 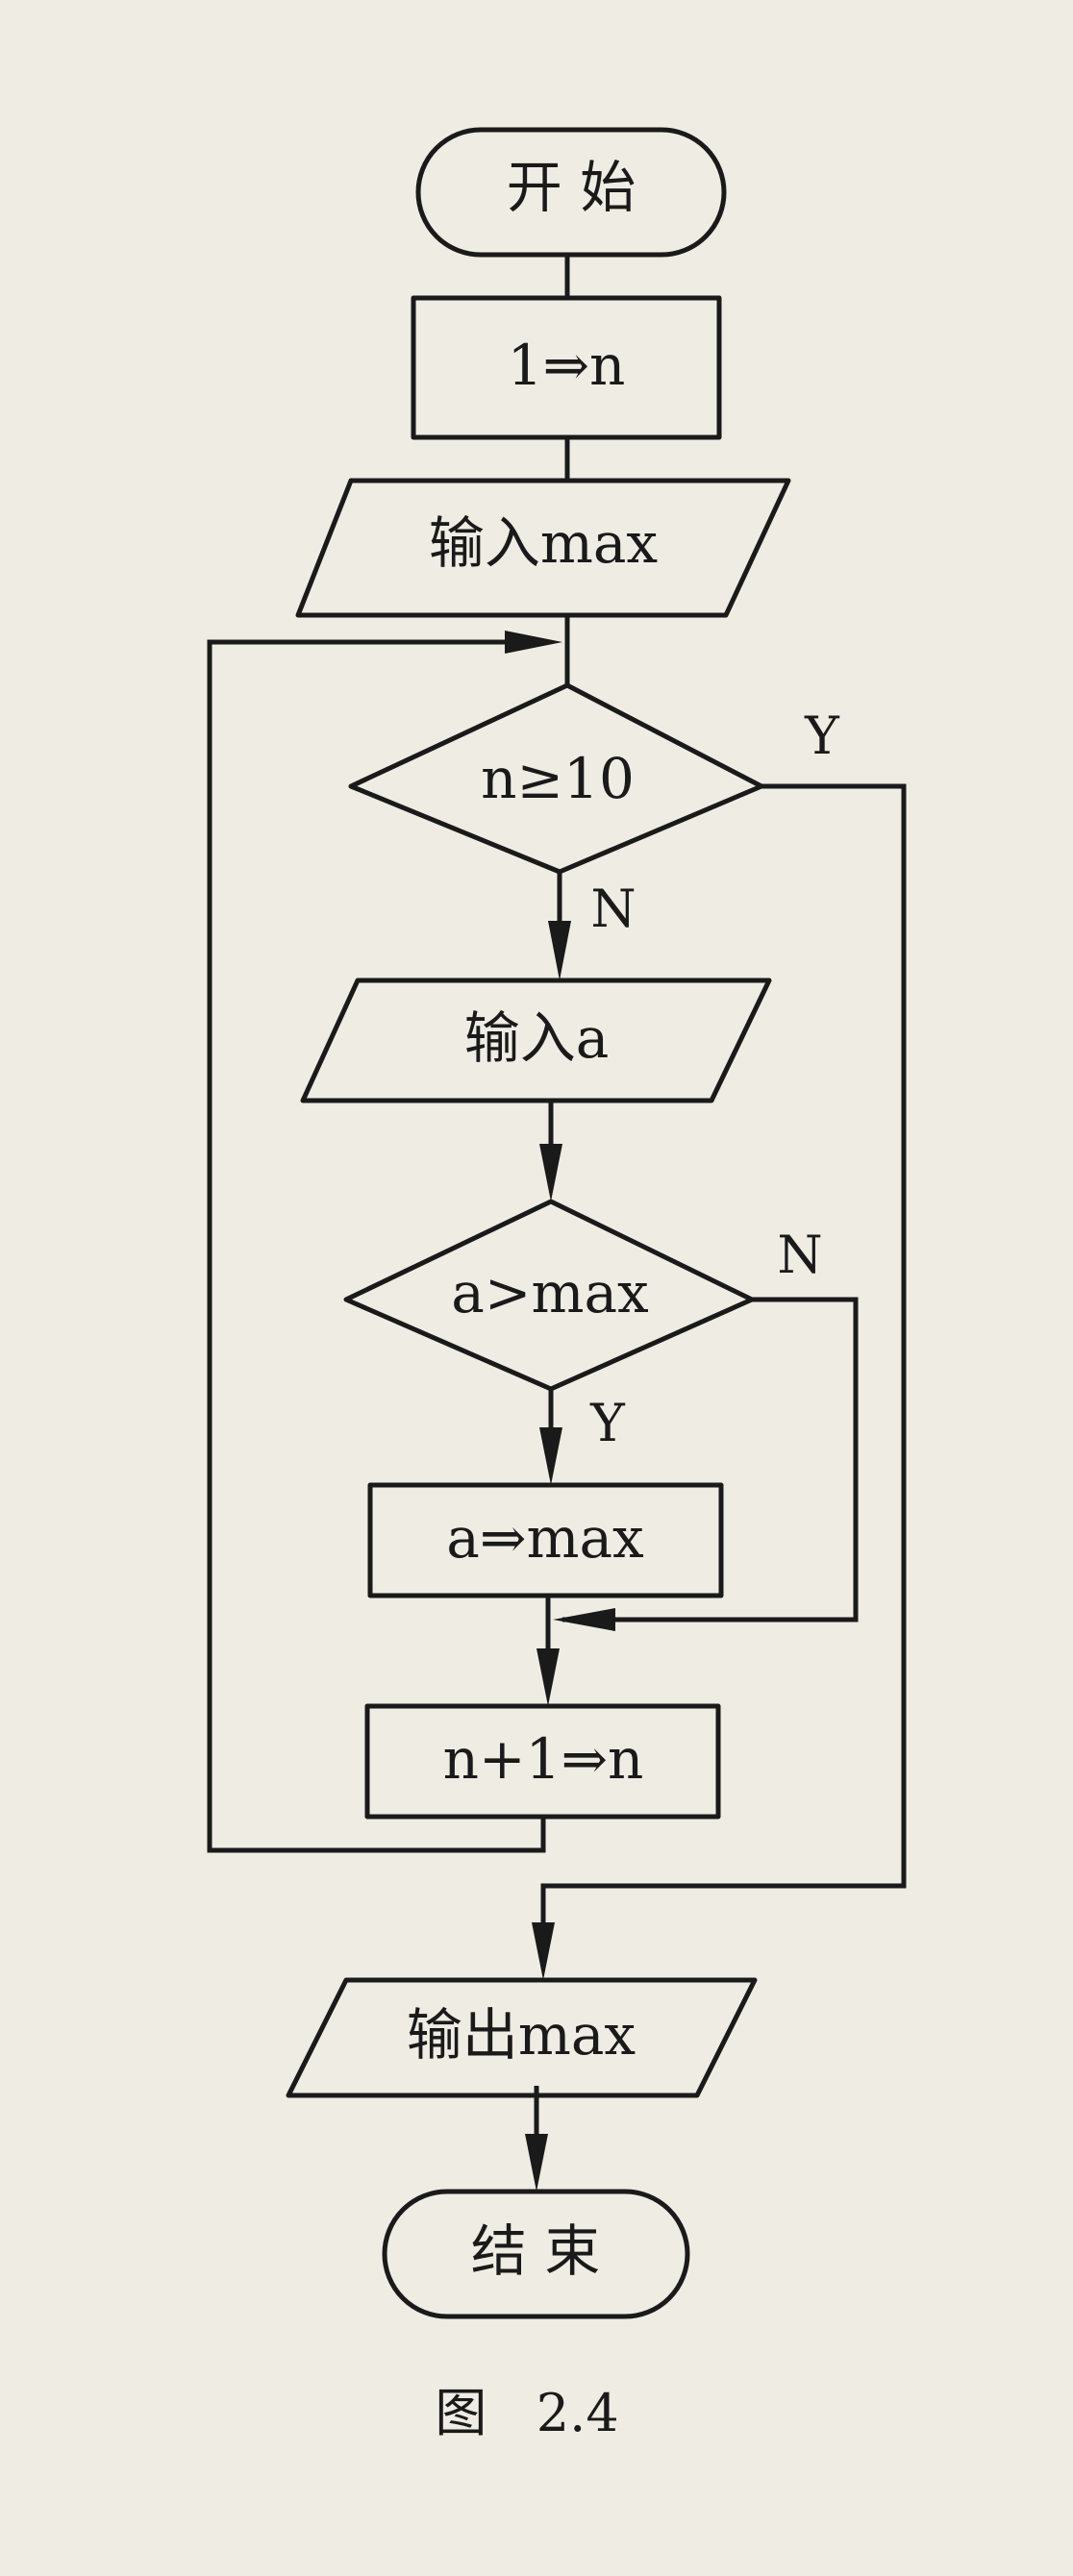 I want to click on assign-process, so click(x=545, y=1540).